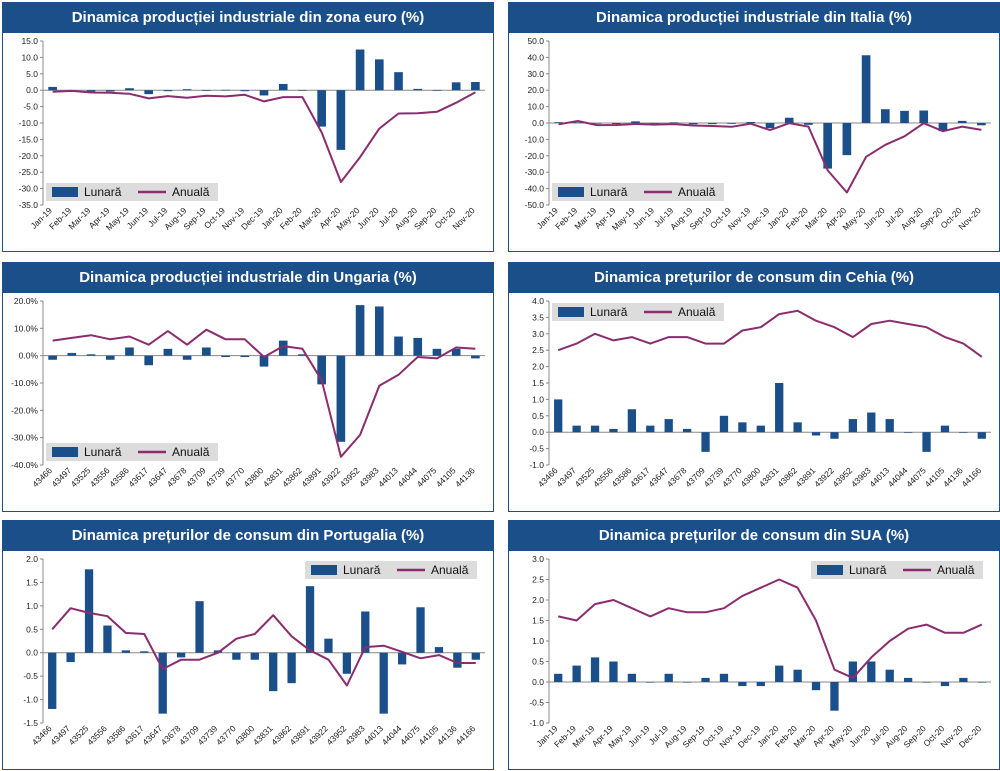 The width and height of the screenshot is (1000, 771). I want to click on x-tick-label: 44105, so click(935, 477).